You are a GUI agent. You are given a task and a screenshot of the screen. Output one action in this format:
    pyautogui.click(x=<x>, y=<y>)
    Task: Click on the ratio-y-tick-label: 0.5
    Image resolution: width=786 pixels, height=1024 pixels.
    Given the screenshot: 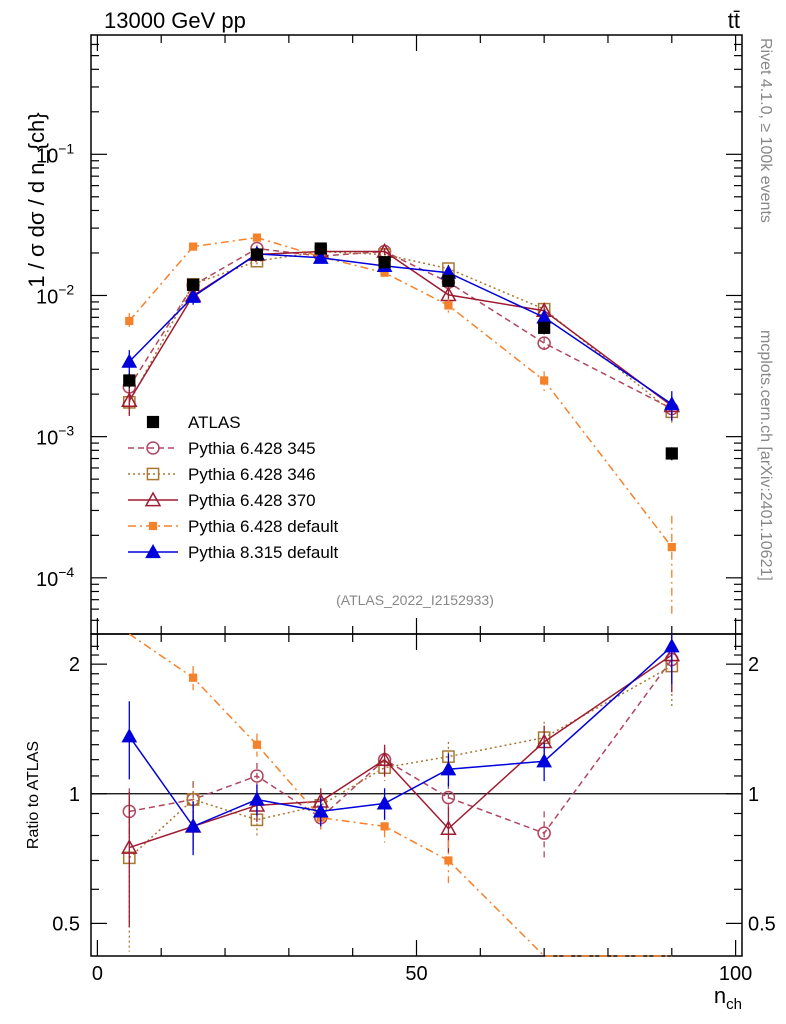 What is the action you would take?
    pyautogui.click(x=66, y=924)
    